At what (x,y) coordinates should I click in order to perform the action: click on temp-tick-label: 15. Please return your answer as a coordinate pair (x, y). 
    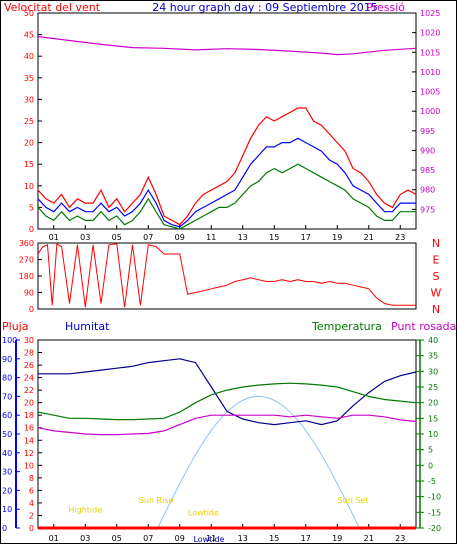
    Looking at the image, I should click on (433, 418).